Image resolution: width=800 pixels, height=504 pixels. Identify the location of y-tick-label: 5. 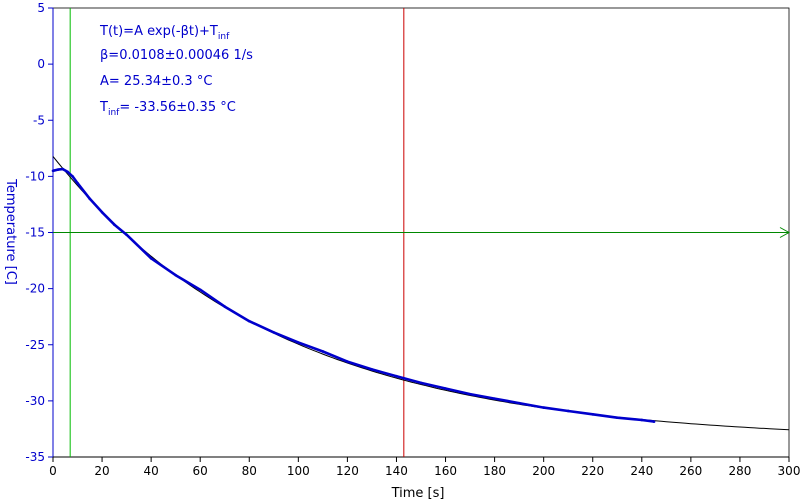
(41, 8).